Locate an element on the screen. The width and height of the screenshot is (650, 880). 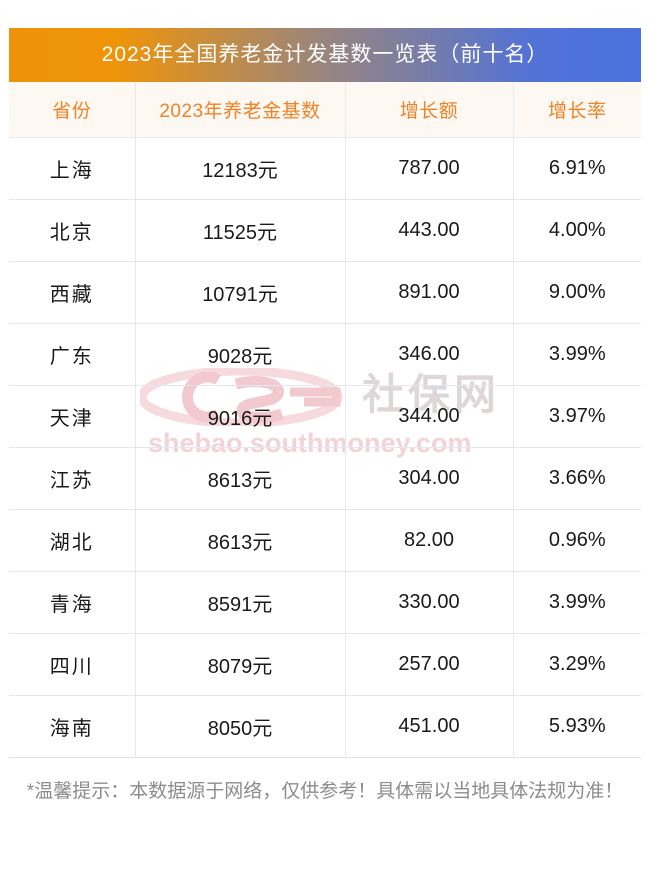
table-row: 广东 9028元 346.00 3.99% is located at coordinates (325, 354).